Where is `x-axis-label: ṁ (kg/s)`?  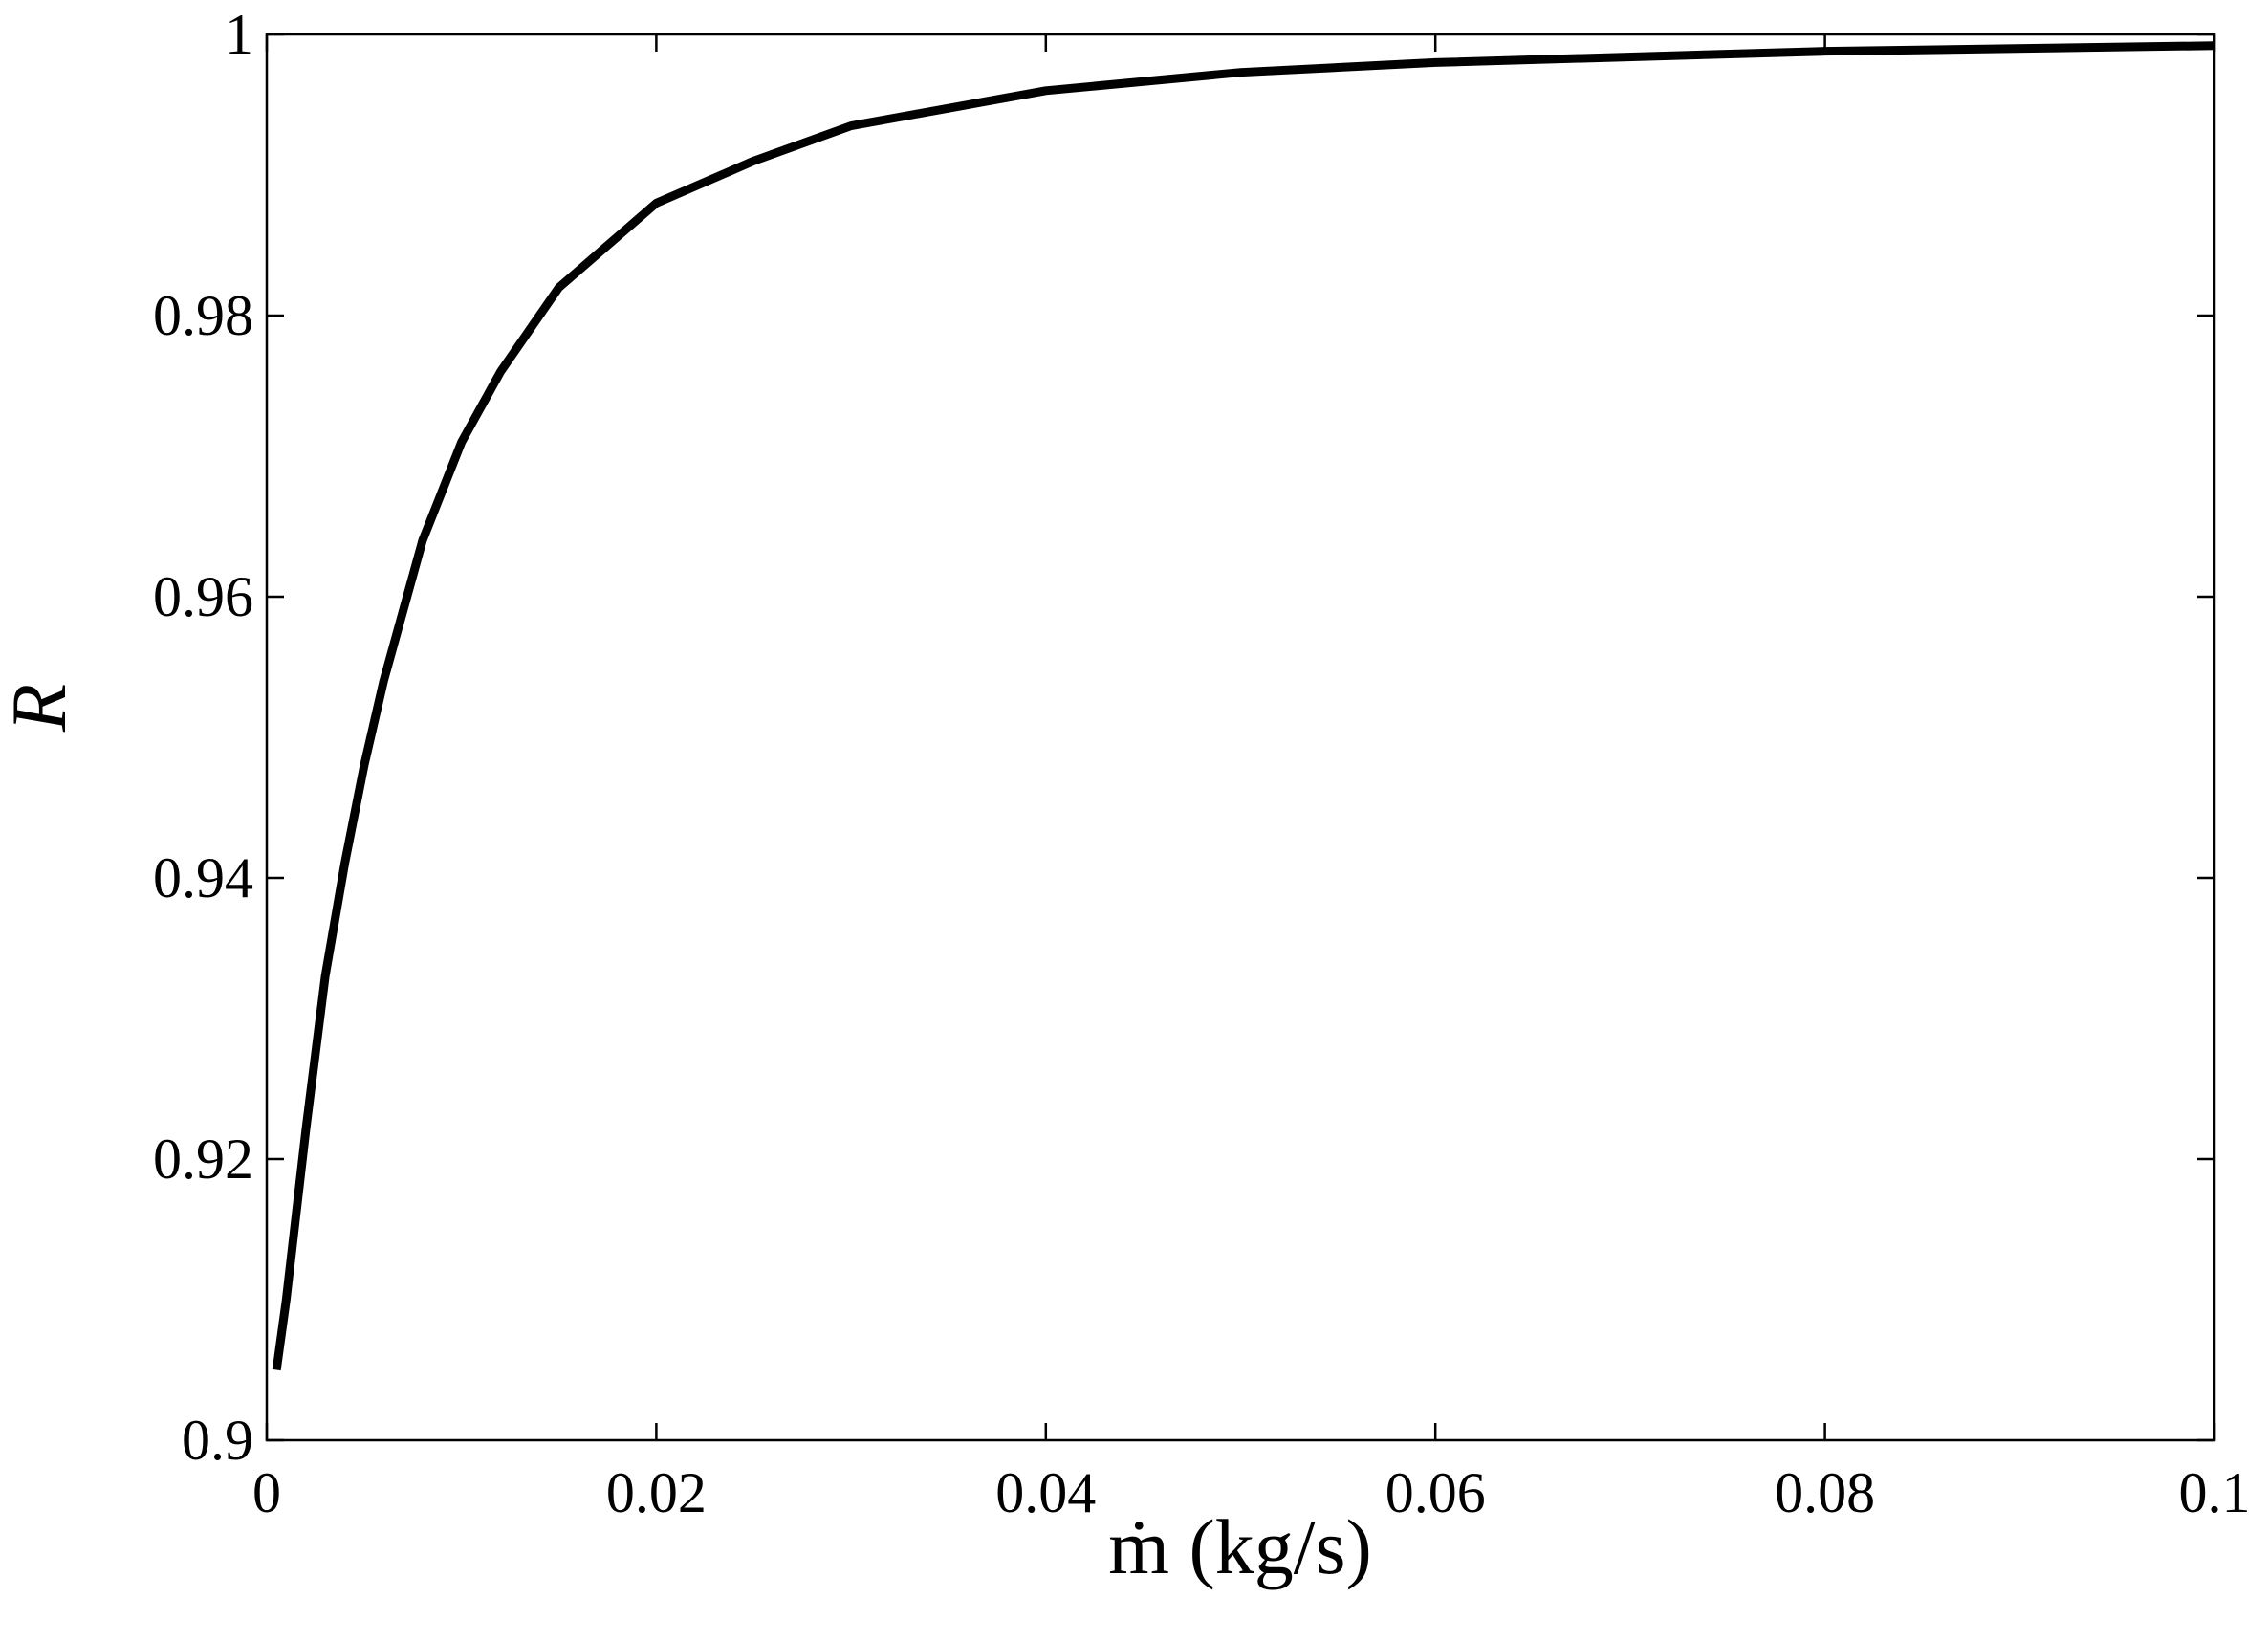
x-axis-label: ṁ (kg/s) is located at coordinates (1240, 1546).